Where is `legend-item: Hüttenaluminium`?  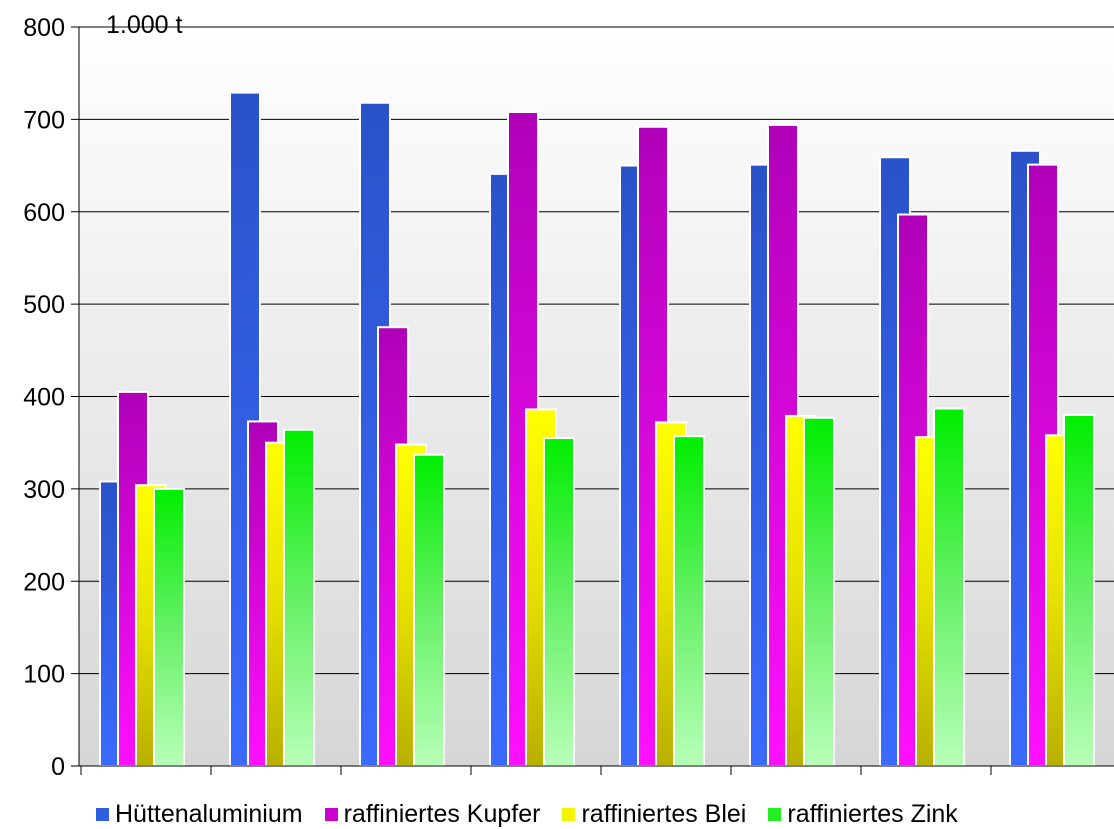
legend-item: Hüttenaluminium is located at coordinates (199, 814).